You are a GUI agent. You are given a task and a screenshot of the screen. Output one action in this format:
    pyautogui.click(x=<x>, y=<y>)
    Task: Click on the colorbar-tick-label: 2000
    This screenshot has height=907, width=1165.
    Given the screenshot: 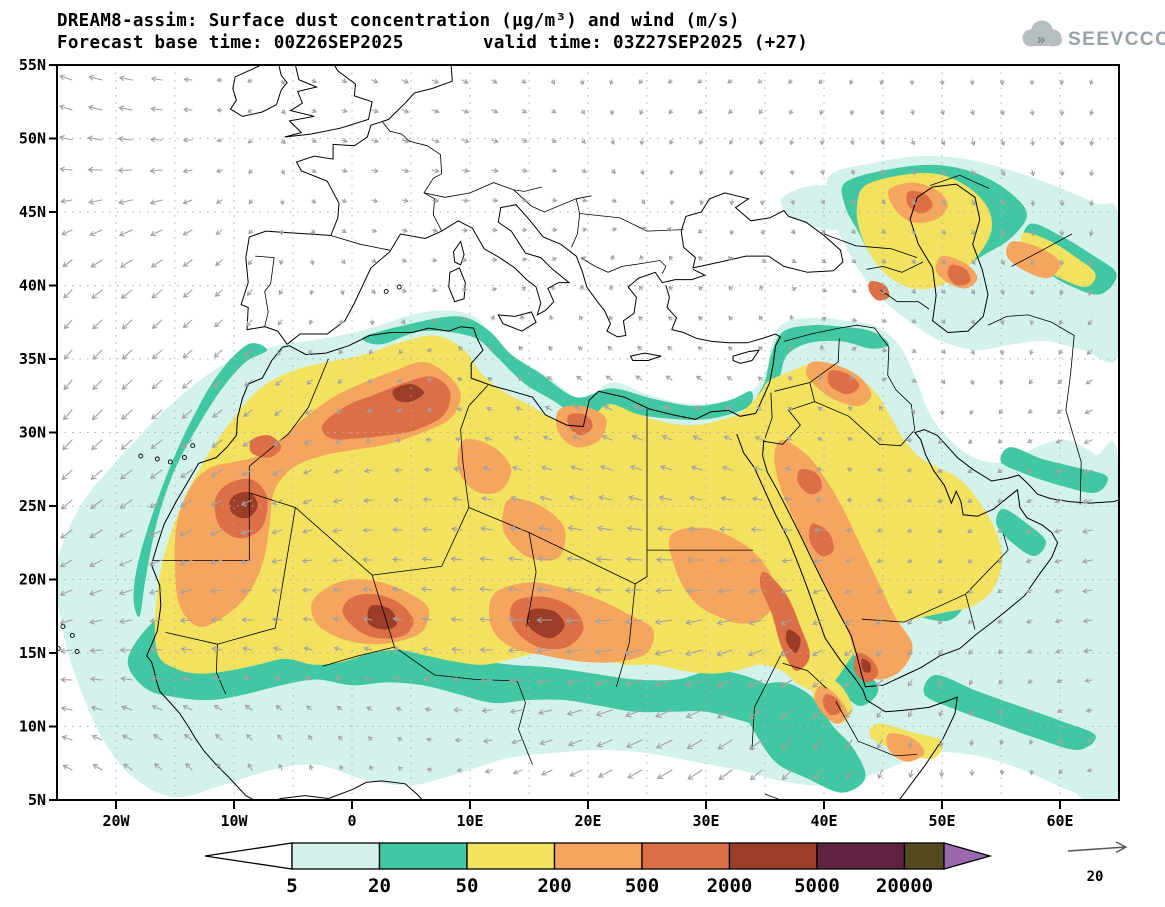 What is the action you would take?
    pyautogui.click(x=730, y=886)
    